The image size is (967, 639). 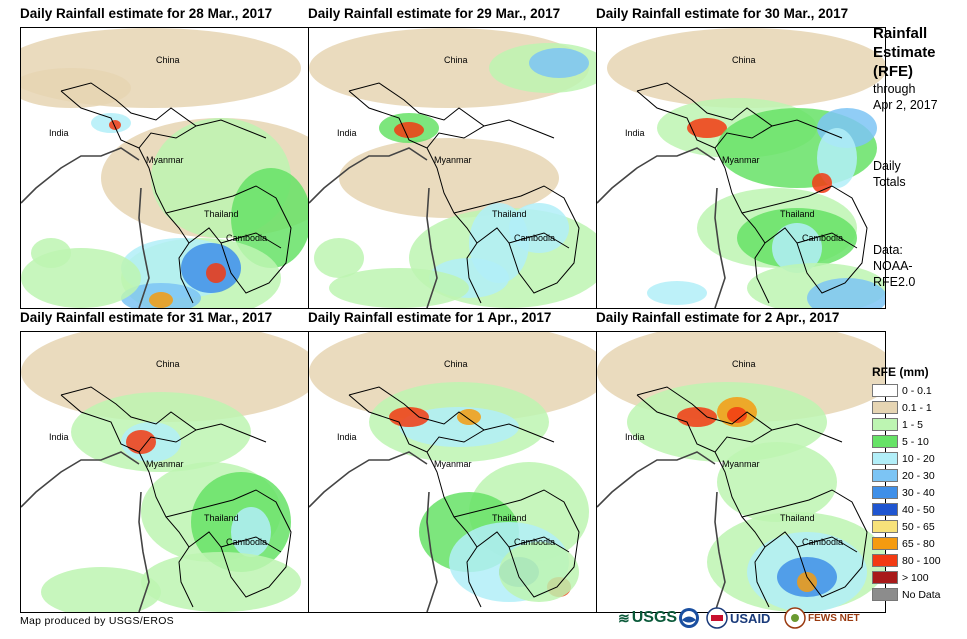 I want to click on panel-title: Daily Rainfall estimate for 1 Apr., 2017, so click(x=430, y=317).